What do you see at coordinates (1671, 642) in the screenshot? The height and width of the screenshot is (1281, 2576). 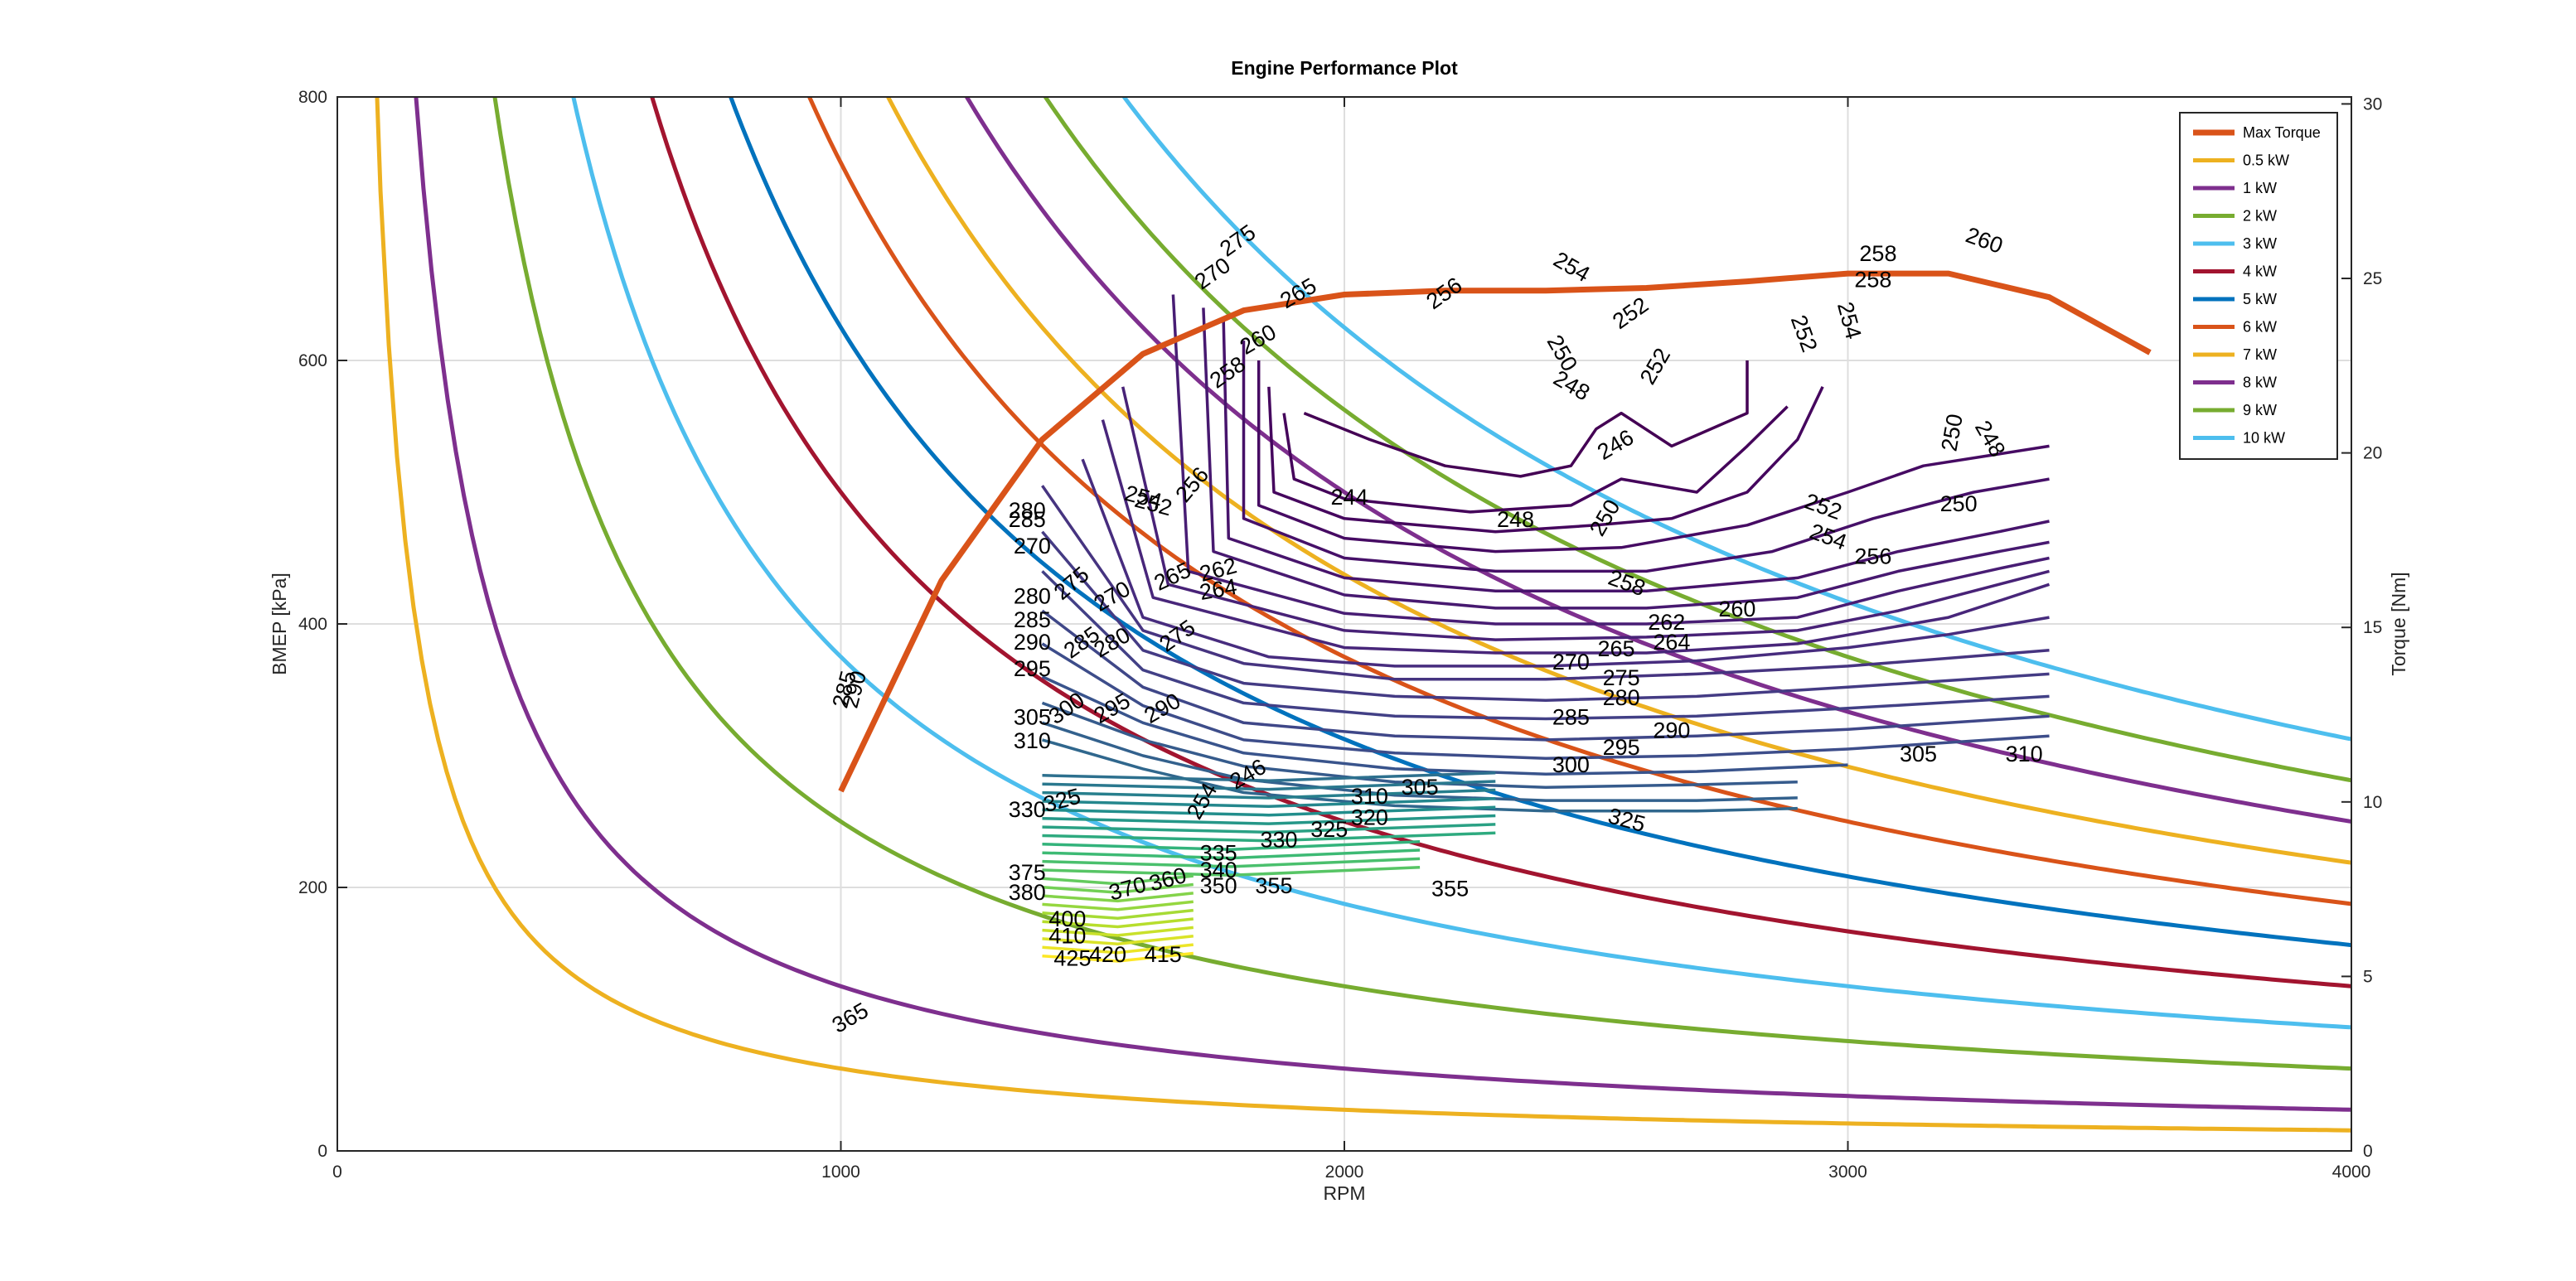 I see `contour-label: 264` at bounding box center [1671, 642].